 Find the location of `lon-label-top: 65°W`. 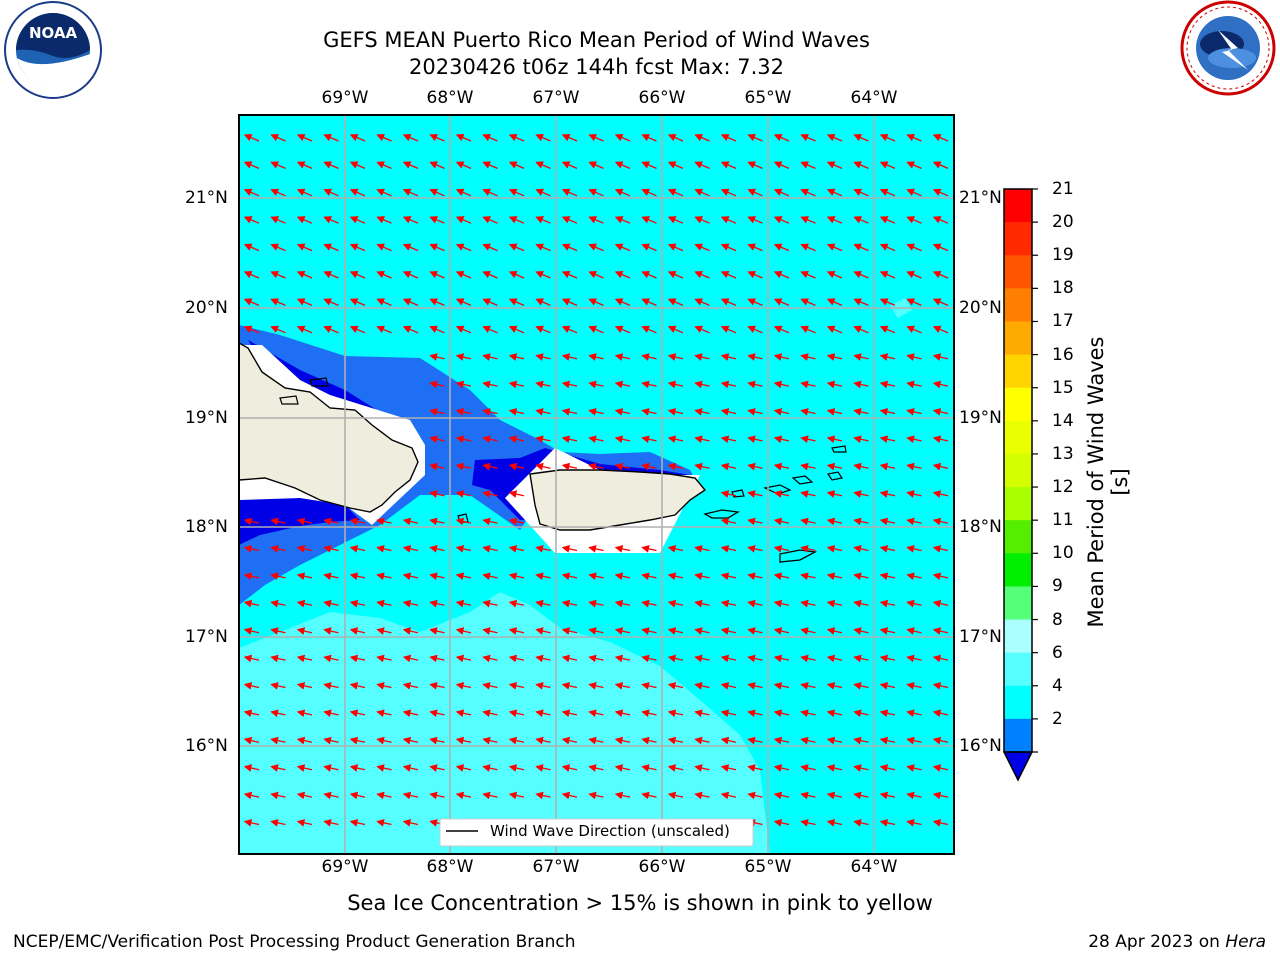

lon-label-top: 65°W is located at coordinates (768, 98).